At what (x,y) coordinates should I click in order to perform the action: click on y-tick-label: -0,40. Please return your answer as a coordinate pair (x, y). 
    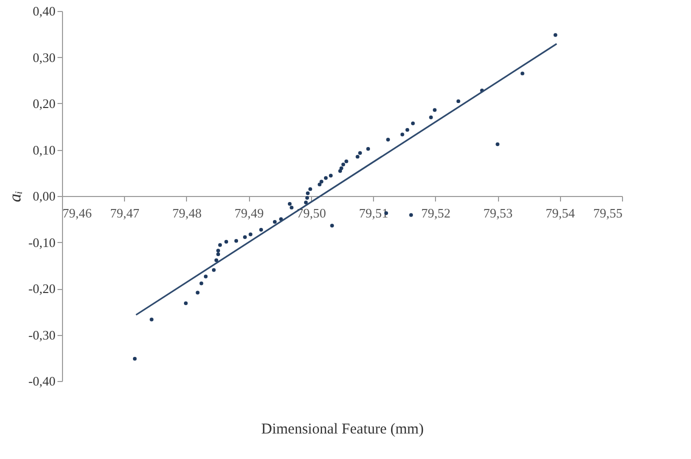
    Looking at the image, I should click on (42, 381).